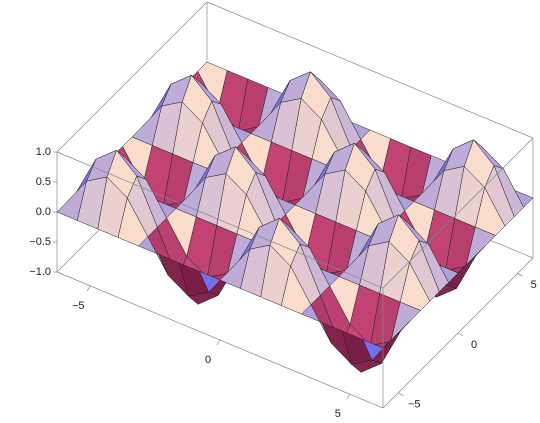 The image size is (540, 423). Describe the element at coordinates (43, 182) in the screenshot. I see `z-tick-label: 0.5` at that location.